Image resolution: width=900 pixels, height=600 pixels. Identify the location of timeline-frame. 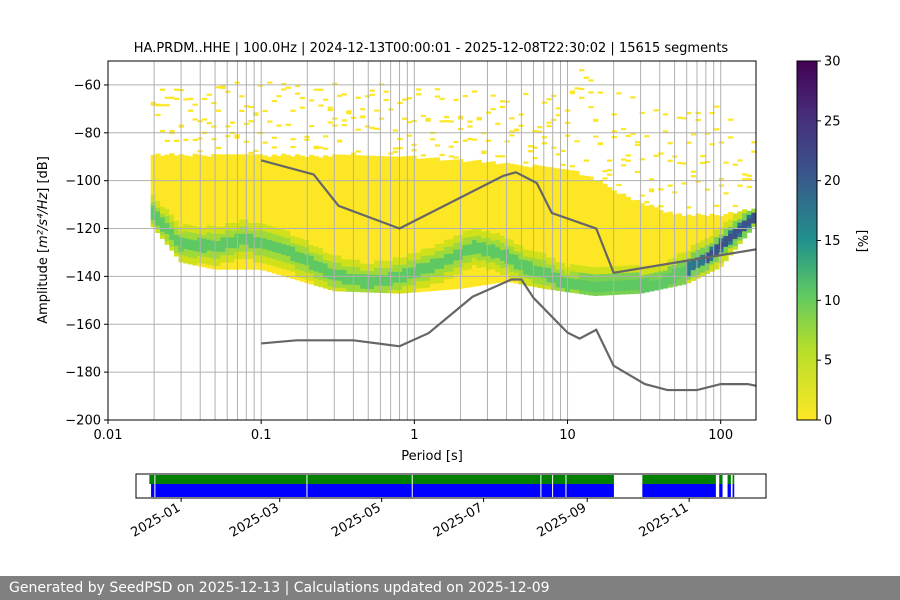
(451, 486).